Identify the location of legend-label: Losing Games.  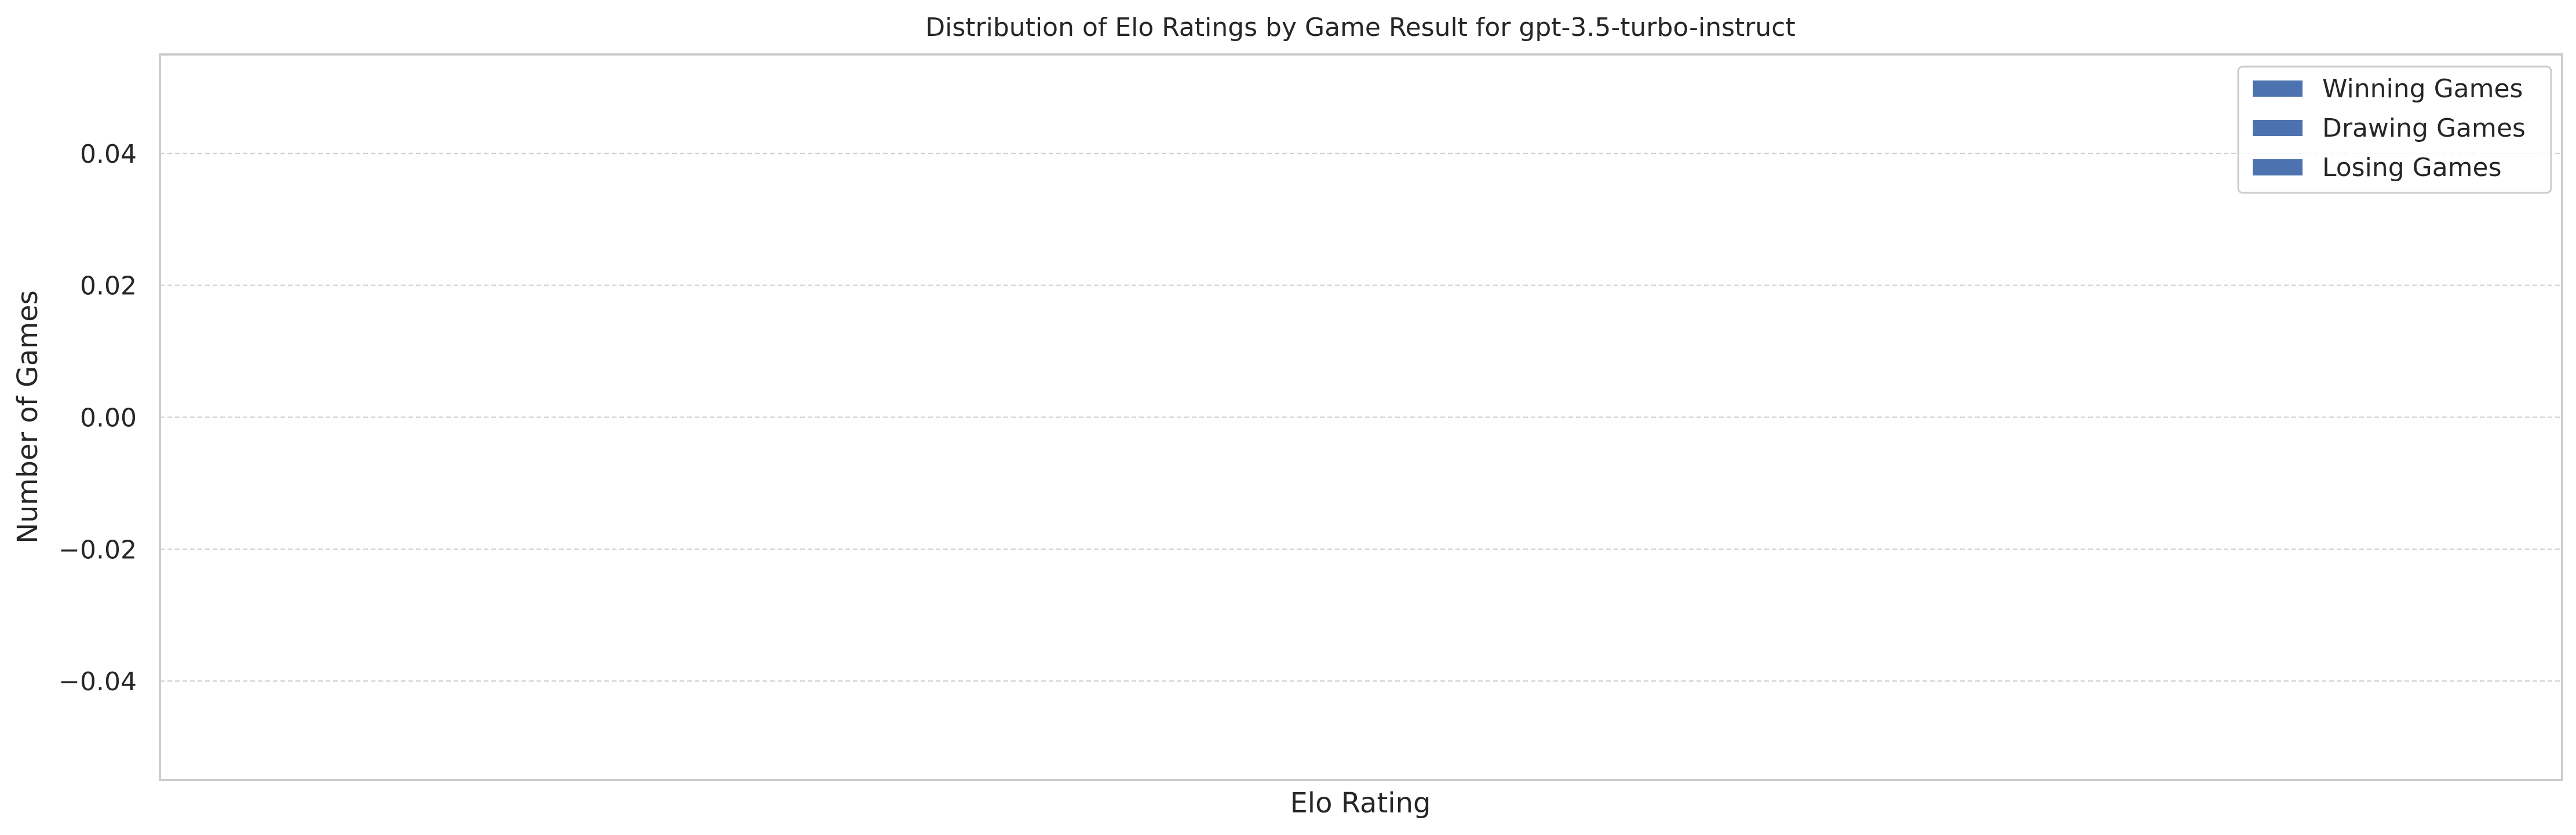
(2412, 167).